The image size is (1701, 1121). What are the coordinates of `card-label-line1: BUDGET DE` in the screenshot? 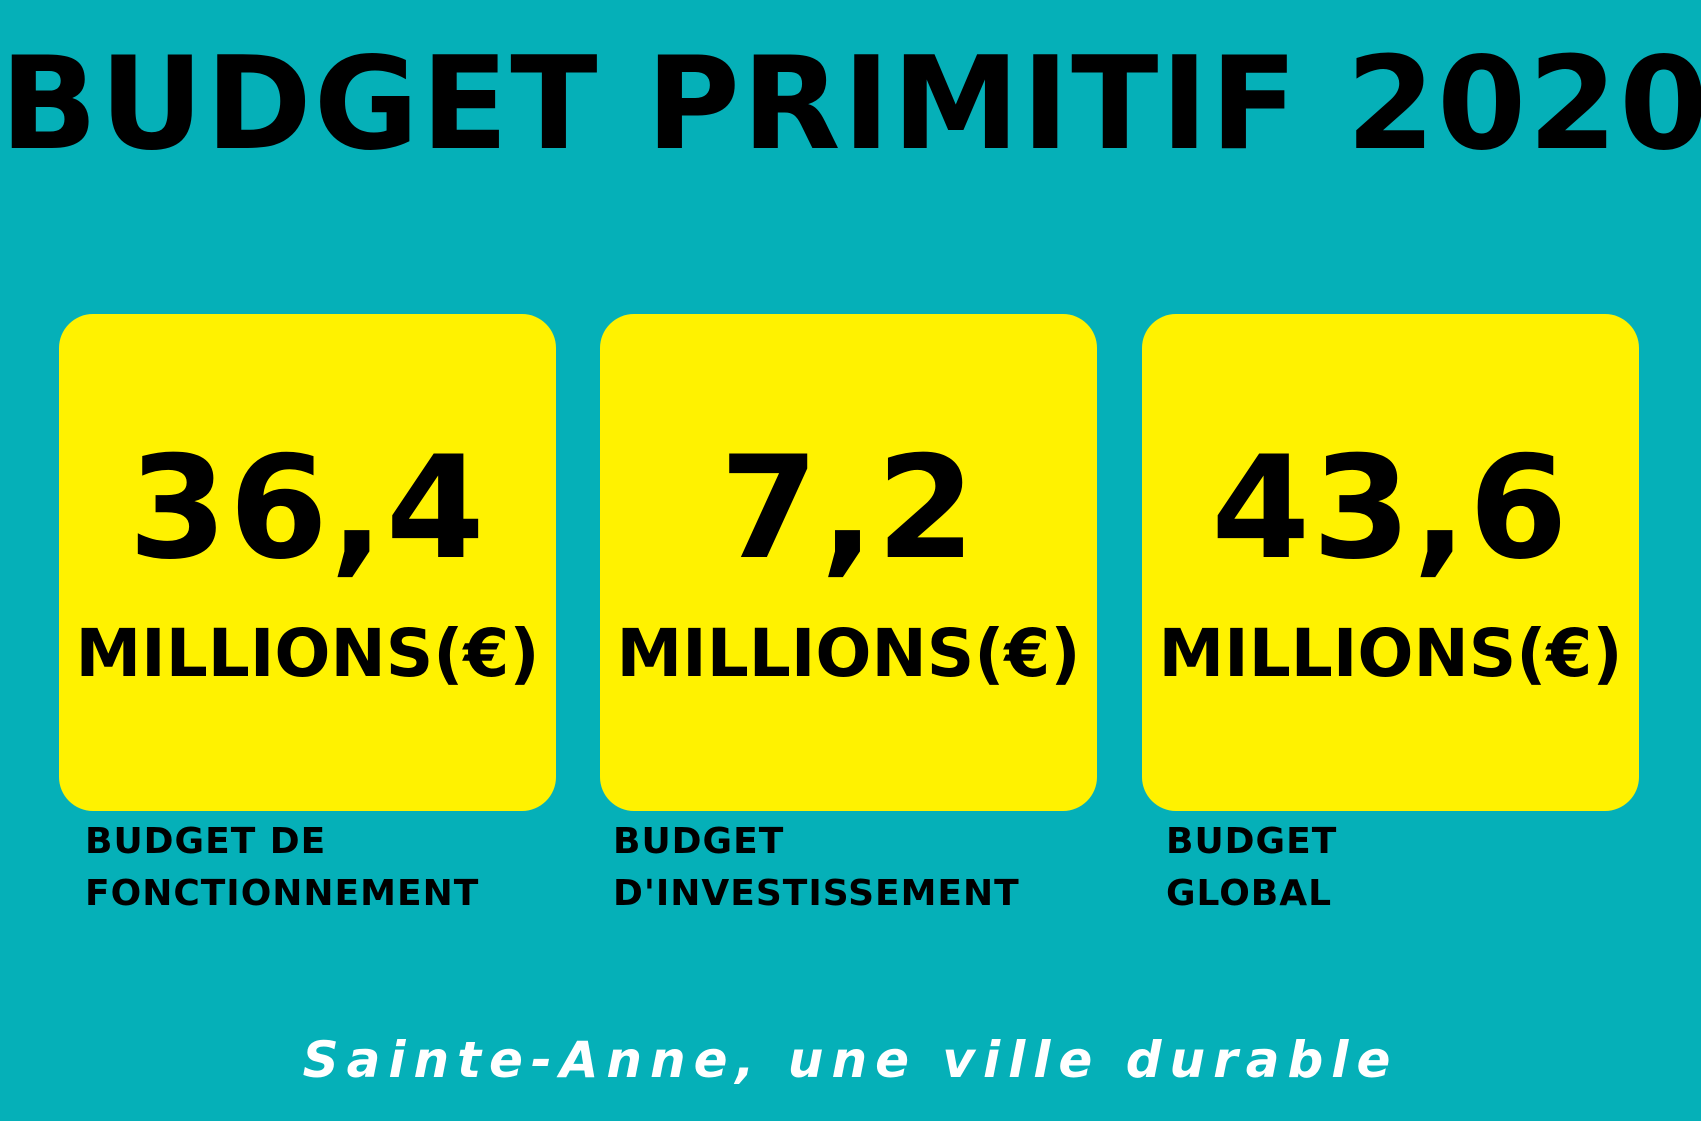 It's located at (206, 841).